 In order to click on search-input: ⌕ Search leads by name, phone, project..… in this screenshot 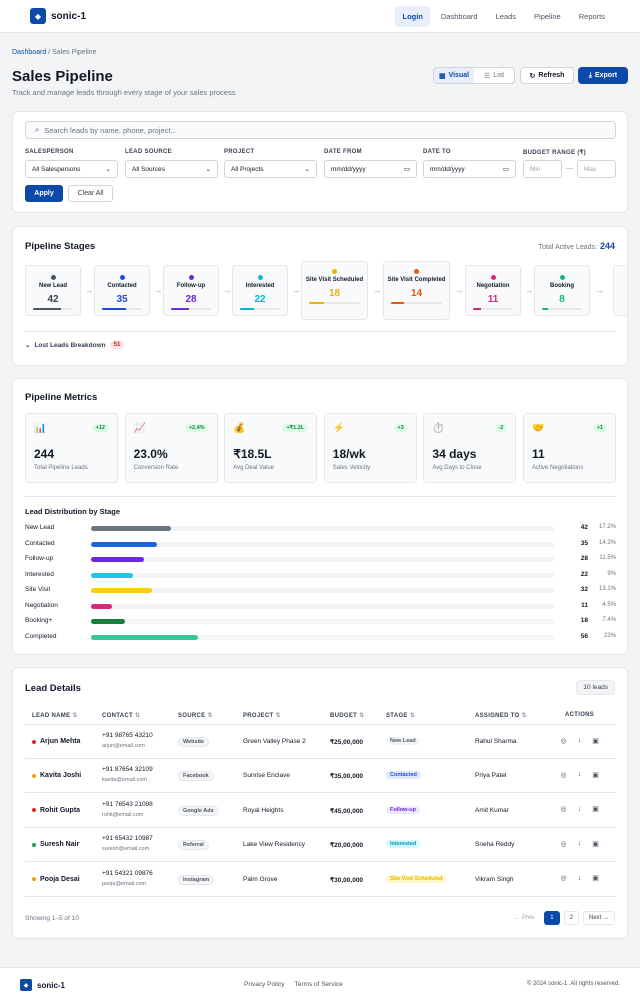, I will do `click(320, 130)`.